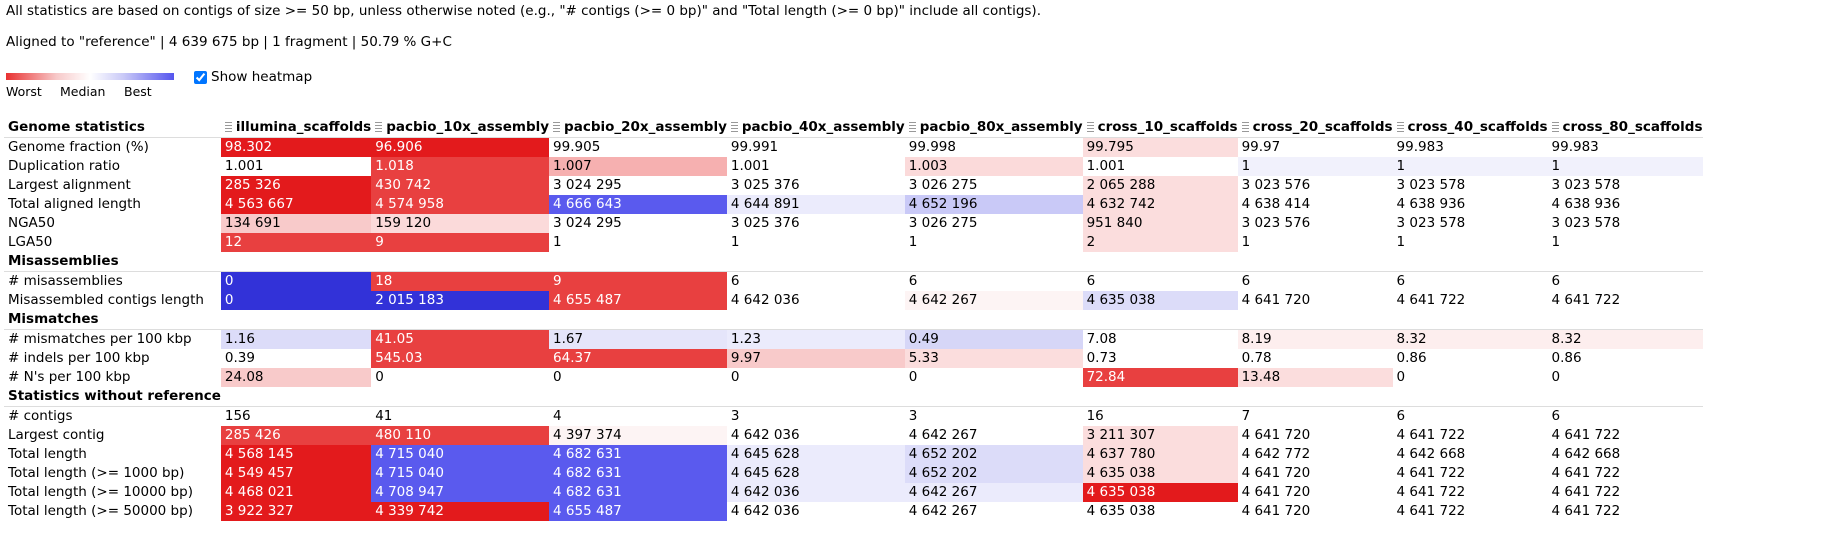 The height and width of the screenshot is (549, 1835). What do you see at coordinates (460, 416) in the screenshot?
I see `metric-value: 41` at bounding box center [460, 416].